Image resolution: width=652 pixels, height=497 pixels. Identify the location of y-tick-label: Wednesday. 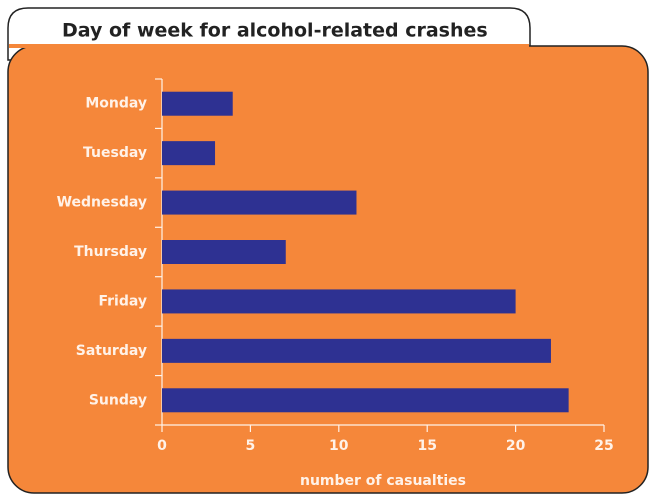
(102, 203).